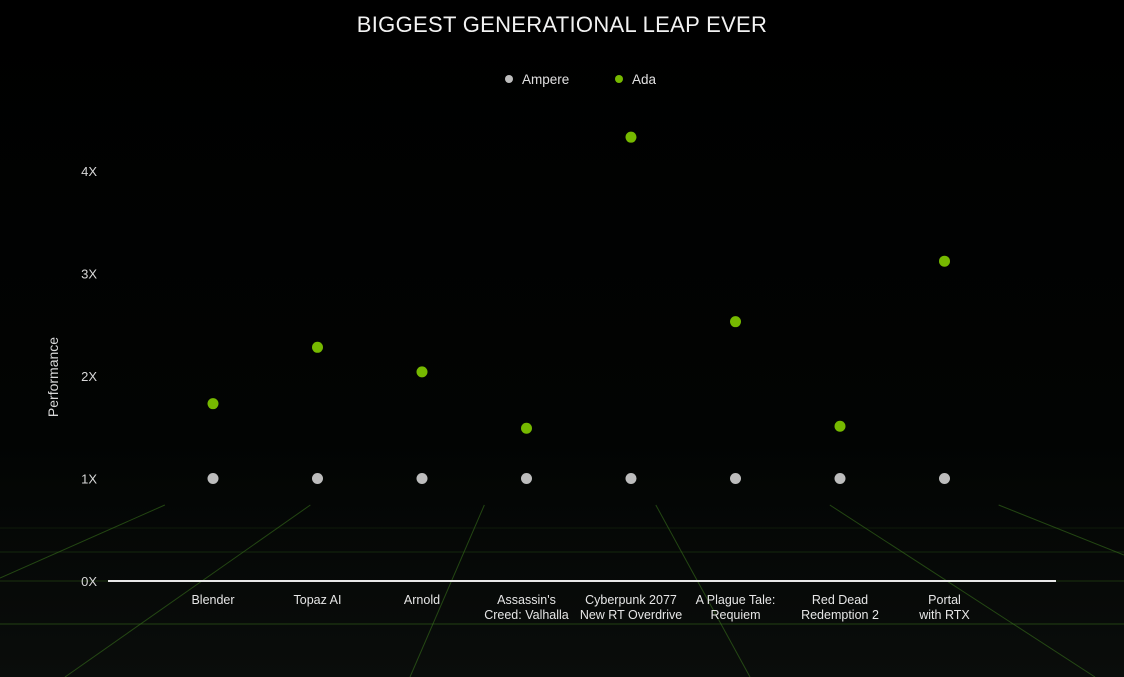  What do you see at coordinates (546, 79) in the screenshot?
I see `legend-label-ampere: Ampere` at bounding box center [546, 79].